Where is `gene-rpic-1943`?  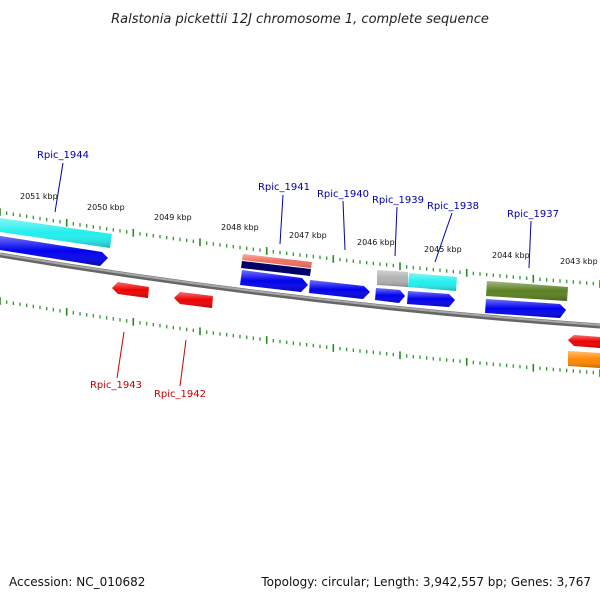
gene-rpic-1943 is located at coordinates (130, 290).